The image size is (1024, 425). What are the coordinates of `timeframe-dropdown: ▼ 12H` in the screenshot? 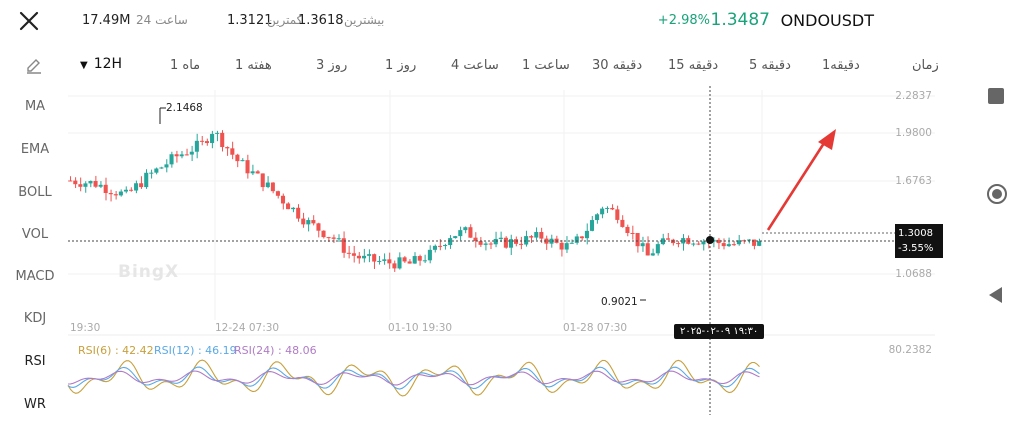 It's located at (101, 64).